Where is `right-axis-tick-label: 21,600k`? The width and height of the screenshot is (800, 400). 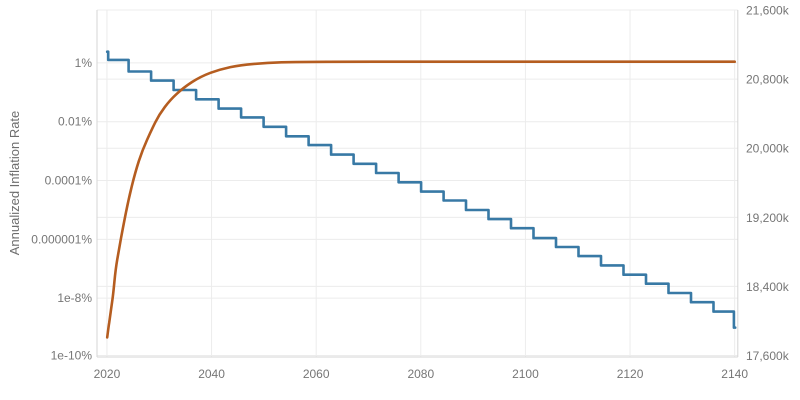
right-axis-tick-label: 21,600k is located at coordinates (768, 11).